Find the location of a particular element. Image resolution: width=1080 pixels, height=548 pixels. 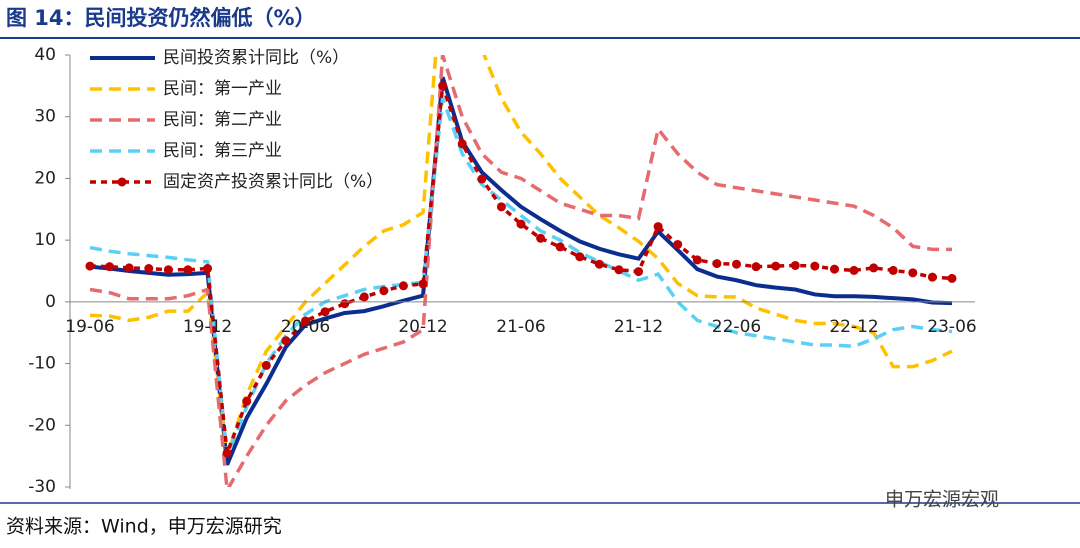

x-tick-label: 23-06 is located at coordinates (951, 327).